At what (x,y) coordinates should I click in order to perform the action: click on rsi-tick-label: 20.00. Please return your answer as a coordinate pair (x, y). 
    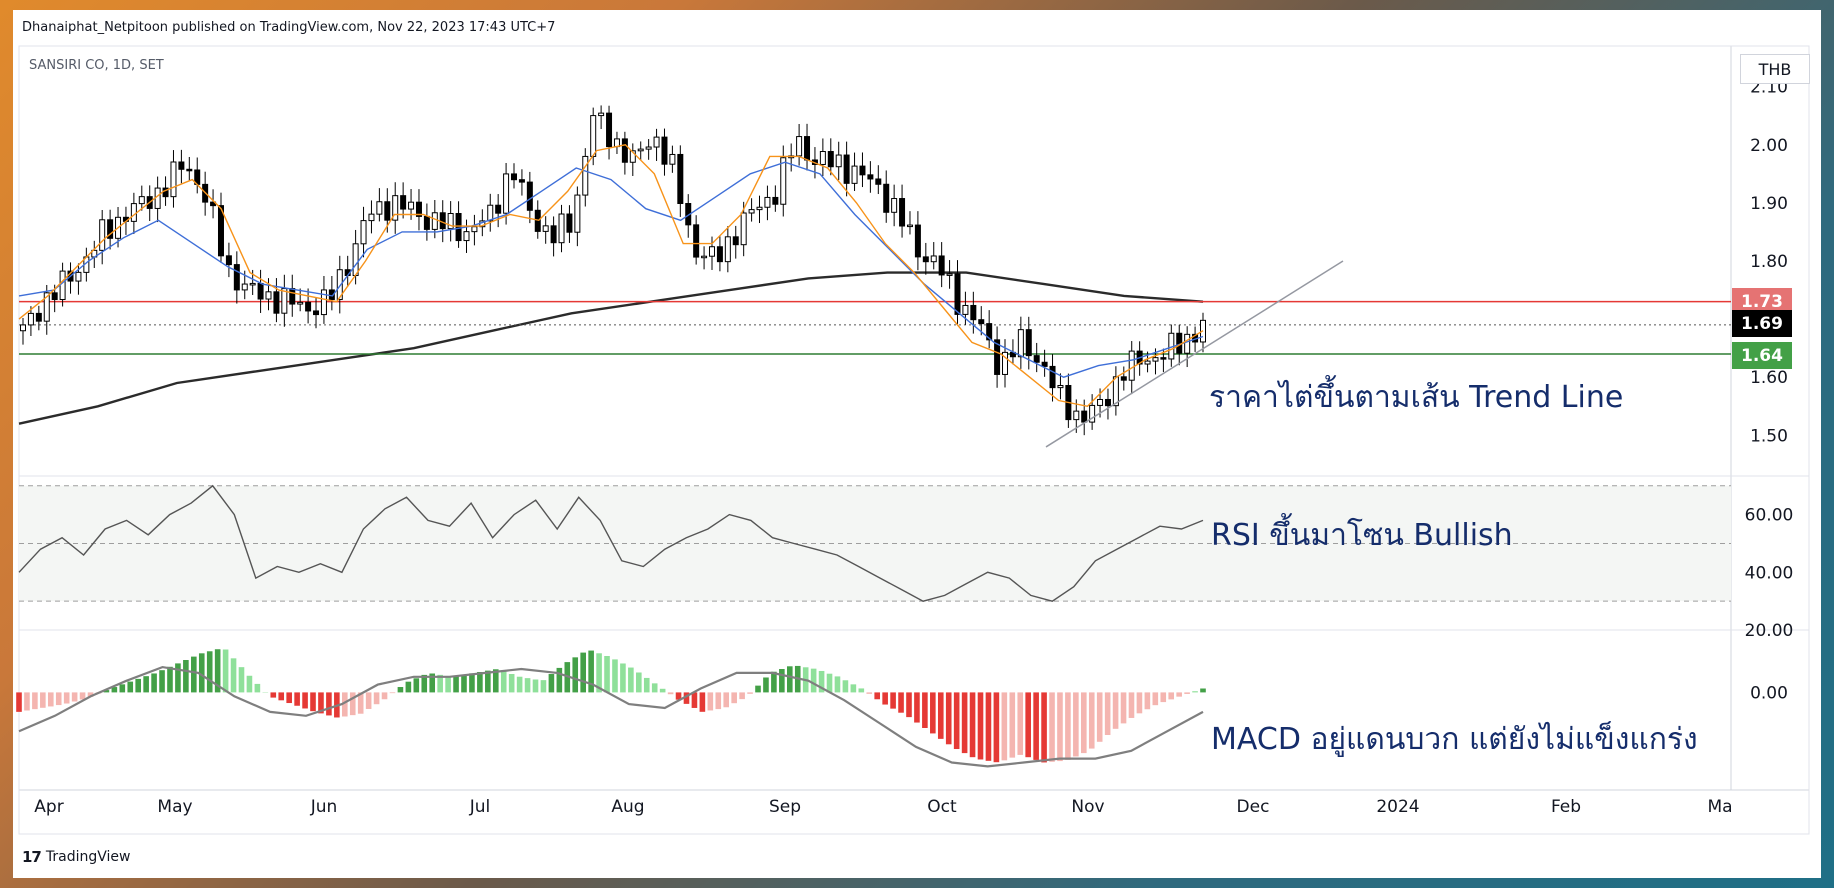
    Looking at the image, I should click on (1769, 631).